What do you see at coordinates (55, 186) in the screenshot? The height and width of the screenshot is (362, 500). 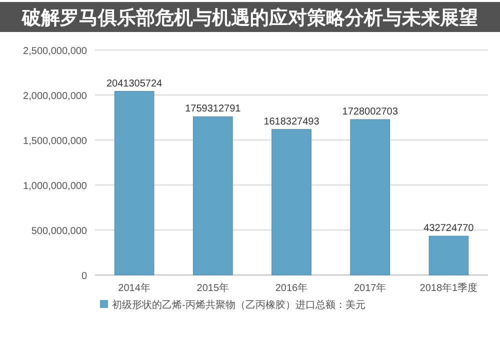 I see `y-tick-label: 1,000,000,000` at bounding box center [55, 186].